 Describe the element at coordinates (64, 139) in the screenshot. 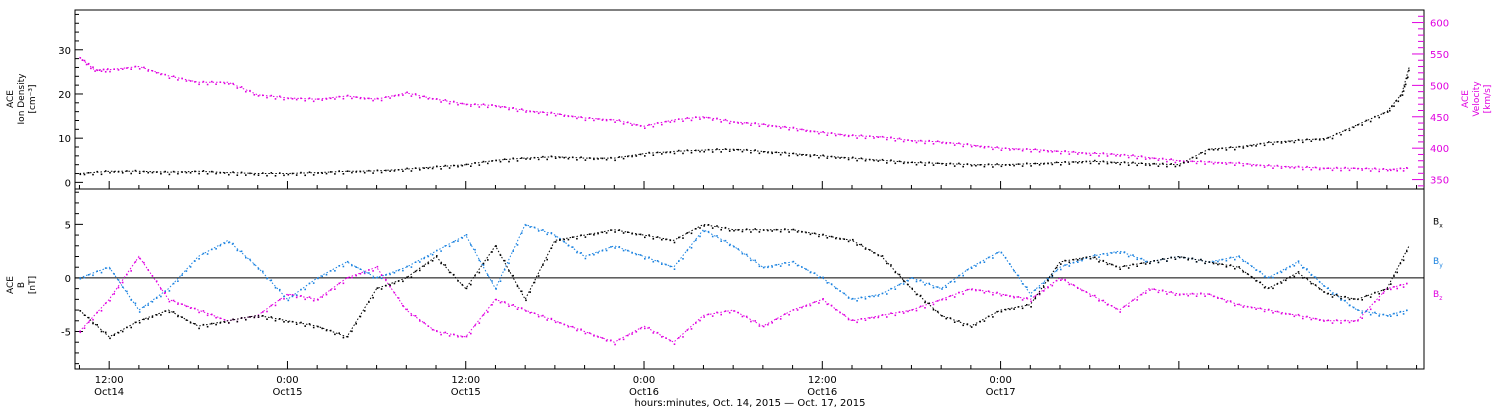

I see `left-tick-label: 10` at that location.